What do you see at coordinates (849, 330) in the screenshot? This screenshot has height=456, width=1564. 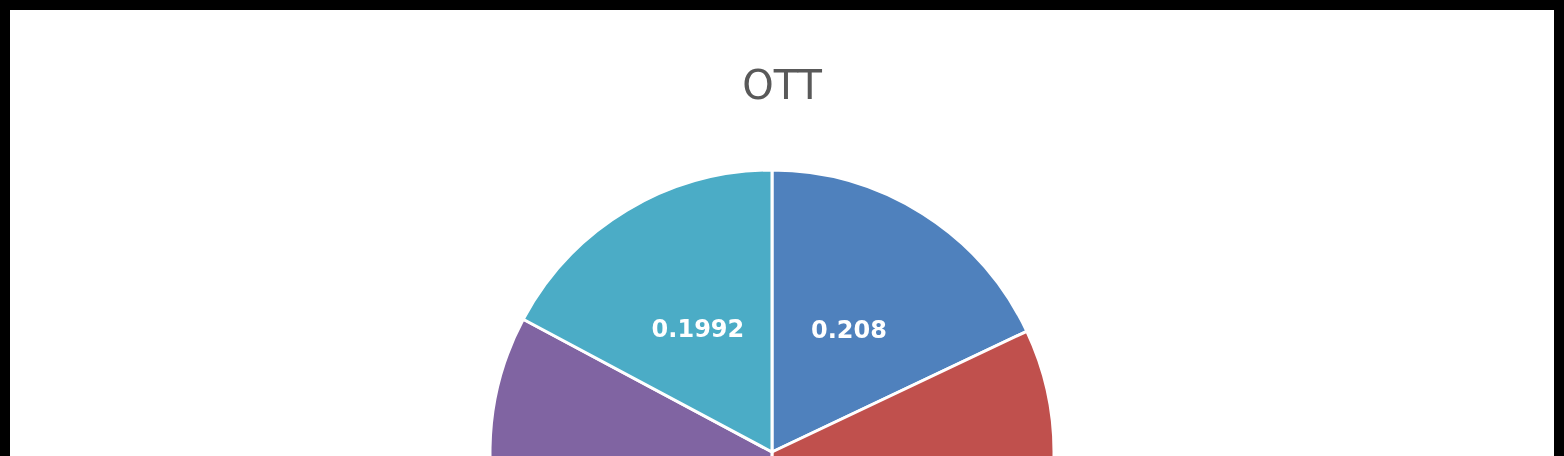 I see `data-label: 0.208` at bounding box center [849, 330].